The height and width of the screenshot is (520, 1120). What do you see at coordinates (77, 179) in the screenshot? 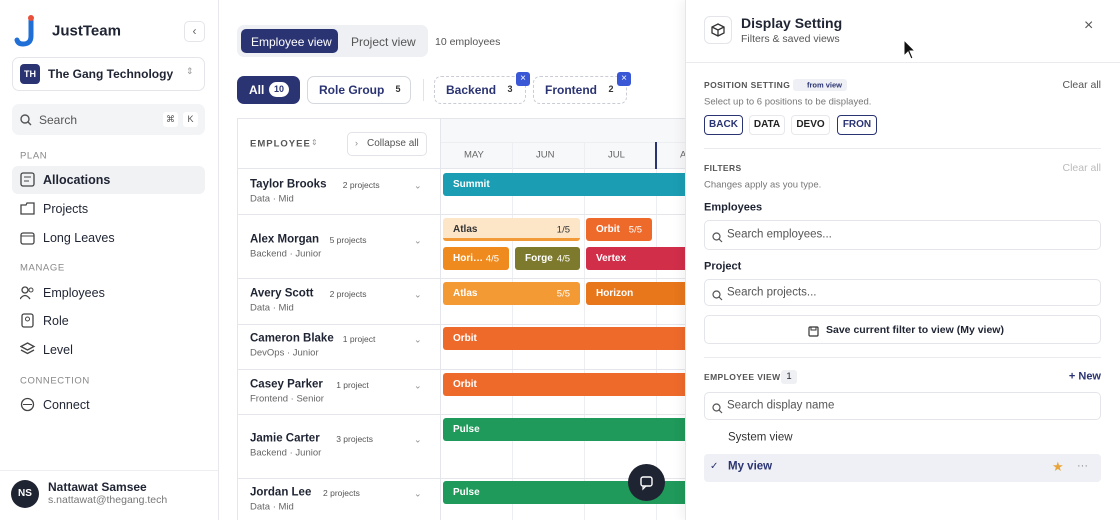
I see `nav-label: Allocations` at bounding box center [77, 179].